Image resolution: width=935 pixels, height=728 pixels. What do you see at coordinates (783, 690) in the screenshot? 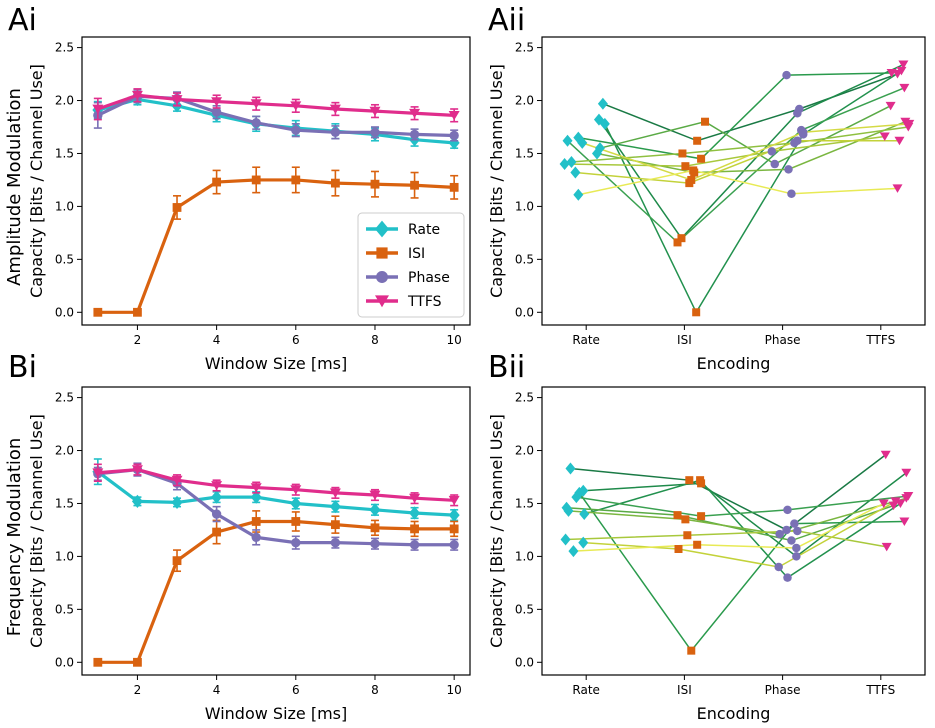
I see `x-tick-label: Phase` at bounding box center [783, 690].